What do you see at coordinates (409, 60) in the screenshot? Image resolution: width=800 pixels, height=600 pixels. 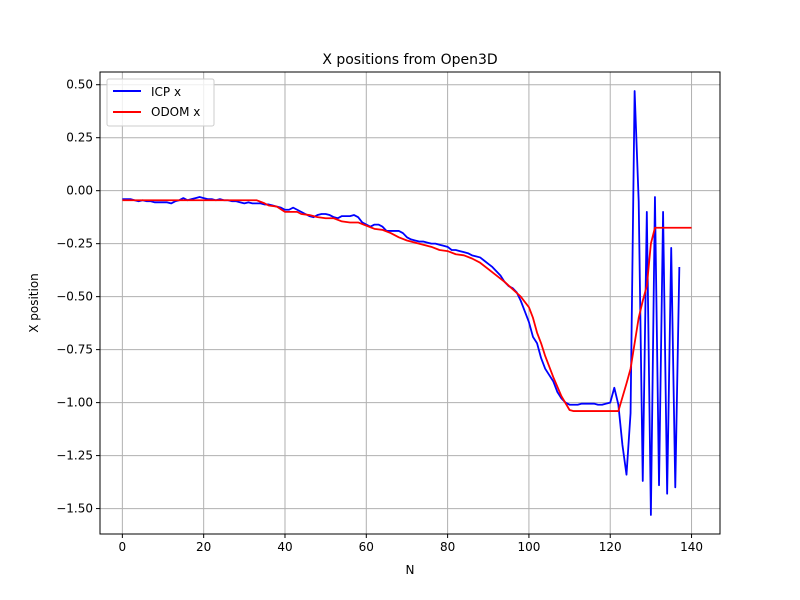 I see `chart-title: X positions from Open3D` at bounding box center [409, 60].